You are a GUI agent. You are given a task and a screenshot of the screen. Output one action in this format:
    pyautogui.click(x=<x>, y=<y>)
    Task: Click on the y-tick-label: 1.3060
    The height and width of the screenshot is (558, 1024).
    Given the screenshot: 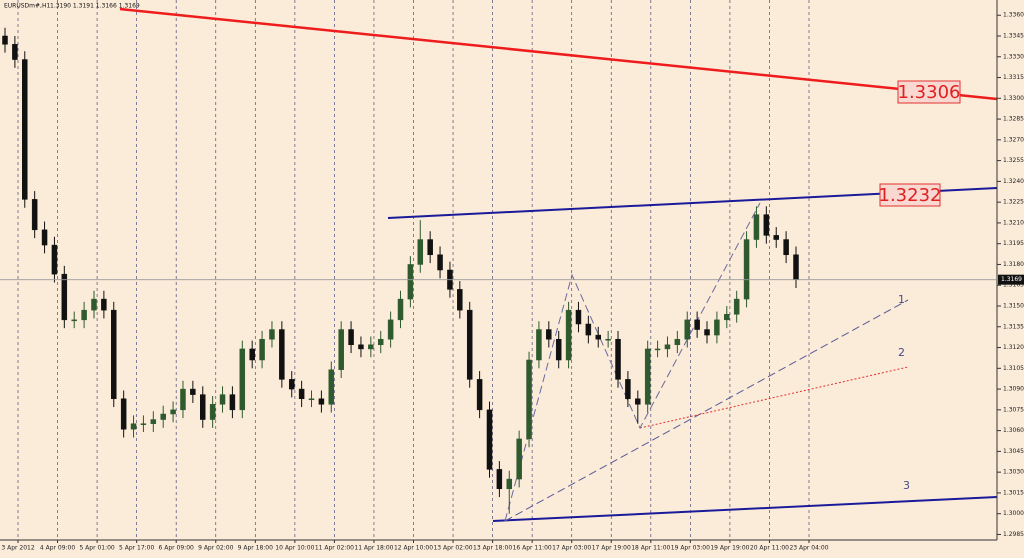 What is the action you would take?
    pyautogui.click(x=1013, y=430)
    